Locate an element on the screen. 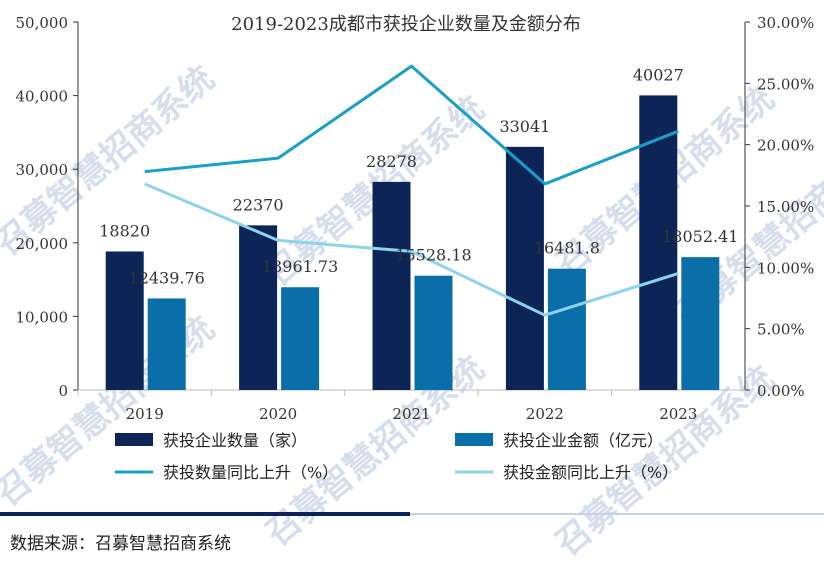  legend-label: 获投企业数量（家） is located at coordinates (235, 440).